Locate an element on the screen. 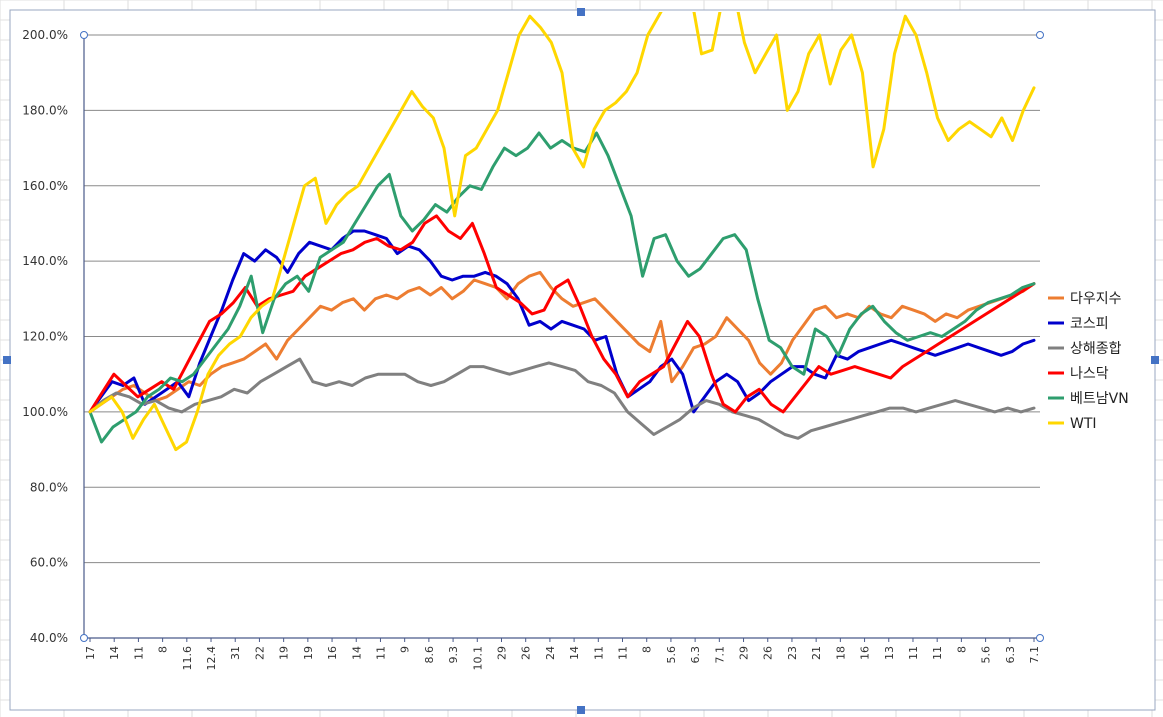 The width and height of the screenshot is (1163, 717). y-tick-label: 200.0% is located at coordinates (45, 35).